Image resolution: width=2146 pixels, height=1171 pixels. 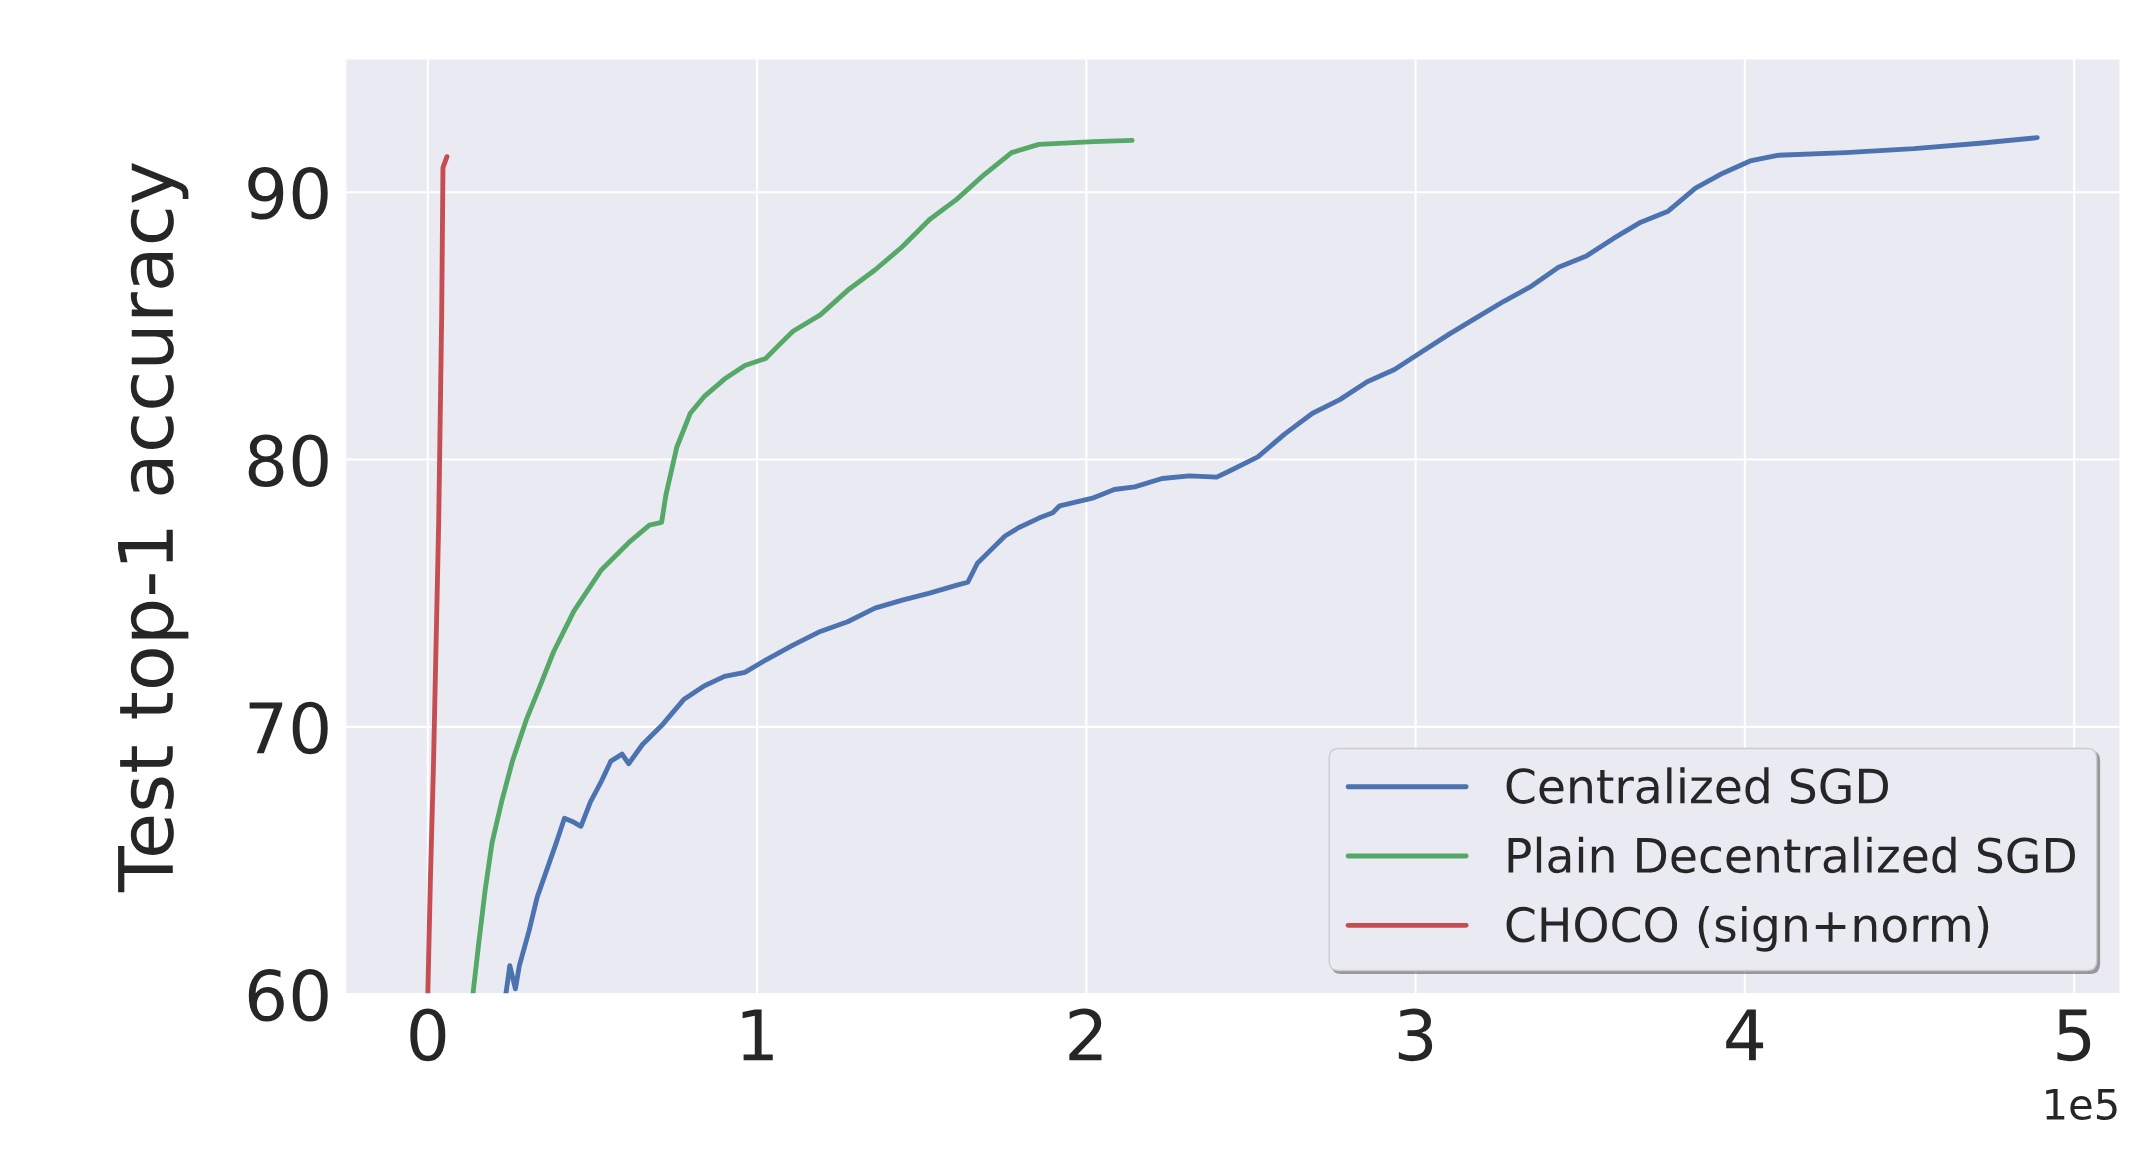 I want to click on y-tick-label: 60, so click(x=288, y=995).